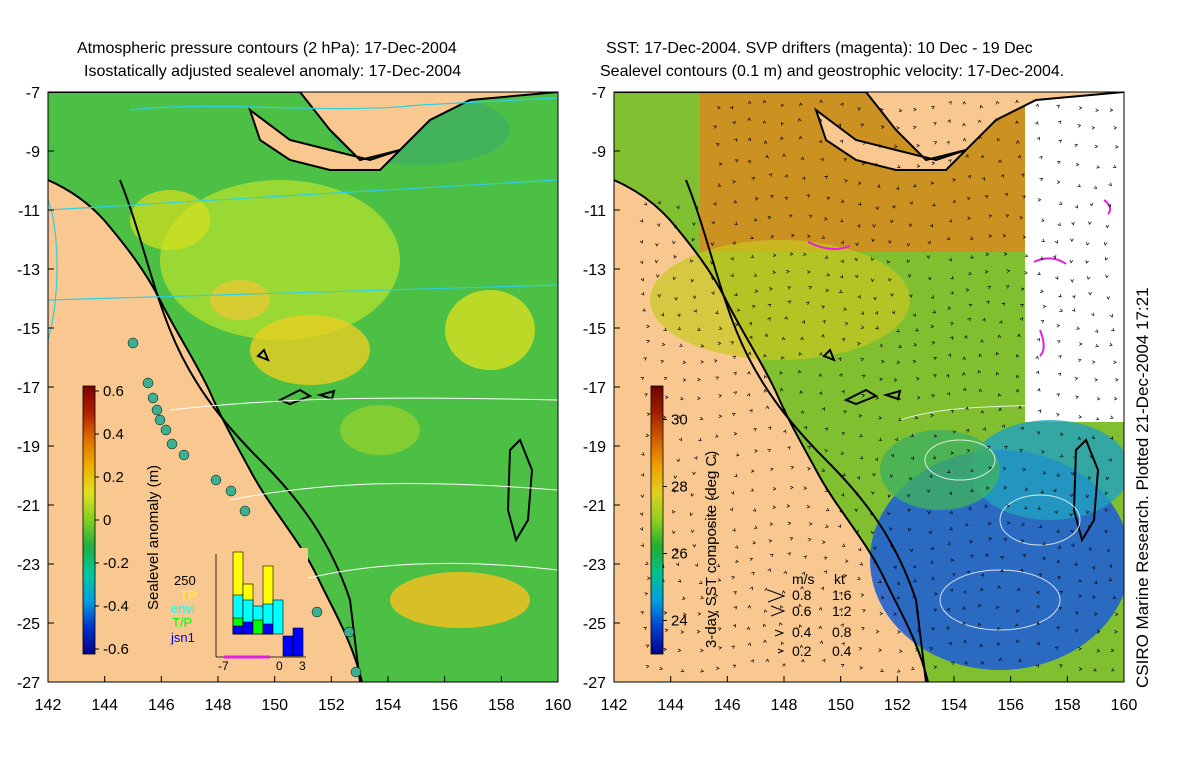 This screenshot has height=769, width=1183. What do you see at coordinates (842, 611) in the screenshot?
I see `velocity-legend-kt-2: 1.2` at bounding box center [842, 611].